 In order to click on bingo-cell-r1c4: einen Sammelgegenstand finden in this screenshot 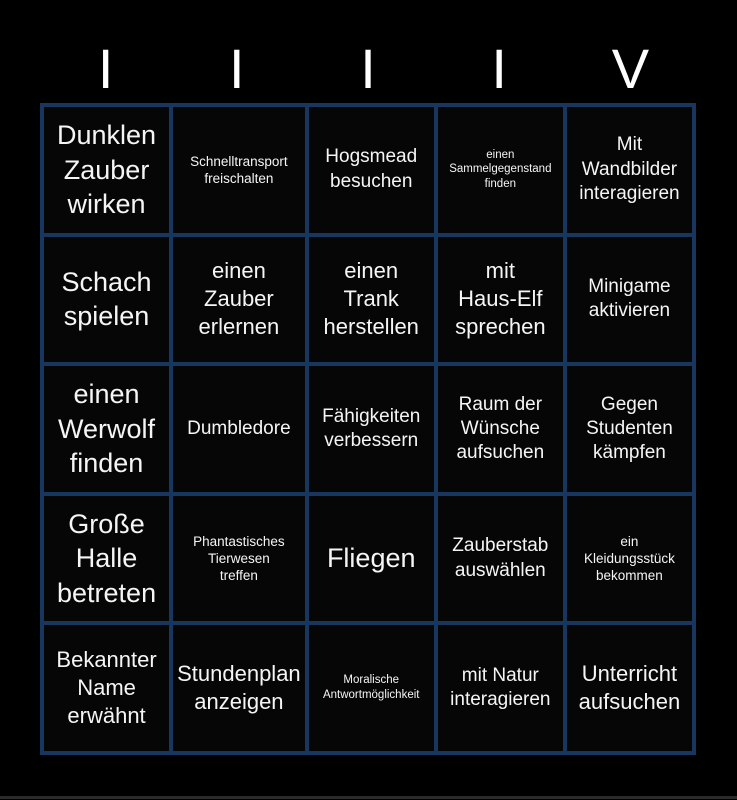, I will do `click(500, 170)`.